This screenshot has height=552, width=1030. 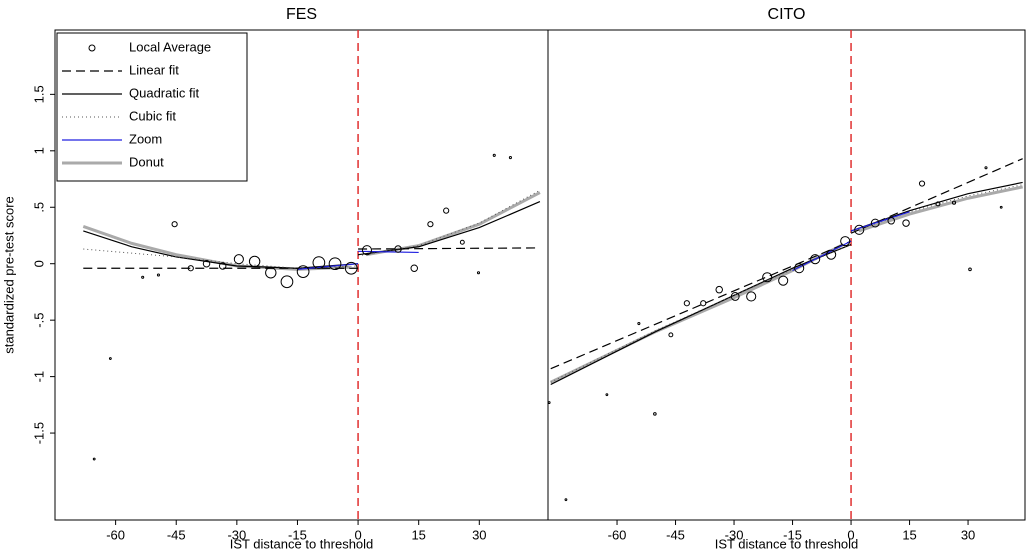 I want to click on chart-title: FES, so click(x=301, y=14).